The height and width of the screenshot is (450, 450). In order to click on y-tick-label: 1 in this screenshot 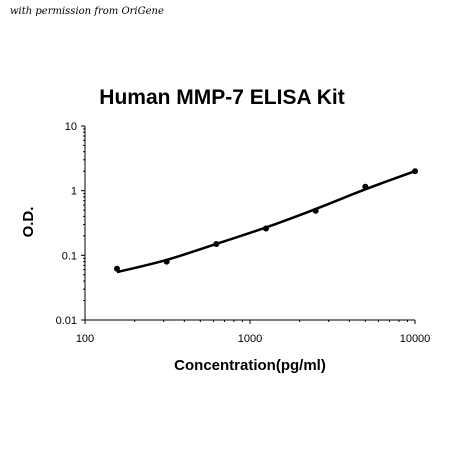, I will do `click(74, 192)`.